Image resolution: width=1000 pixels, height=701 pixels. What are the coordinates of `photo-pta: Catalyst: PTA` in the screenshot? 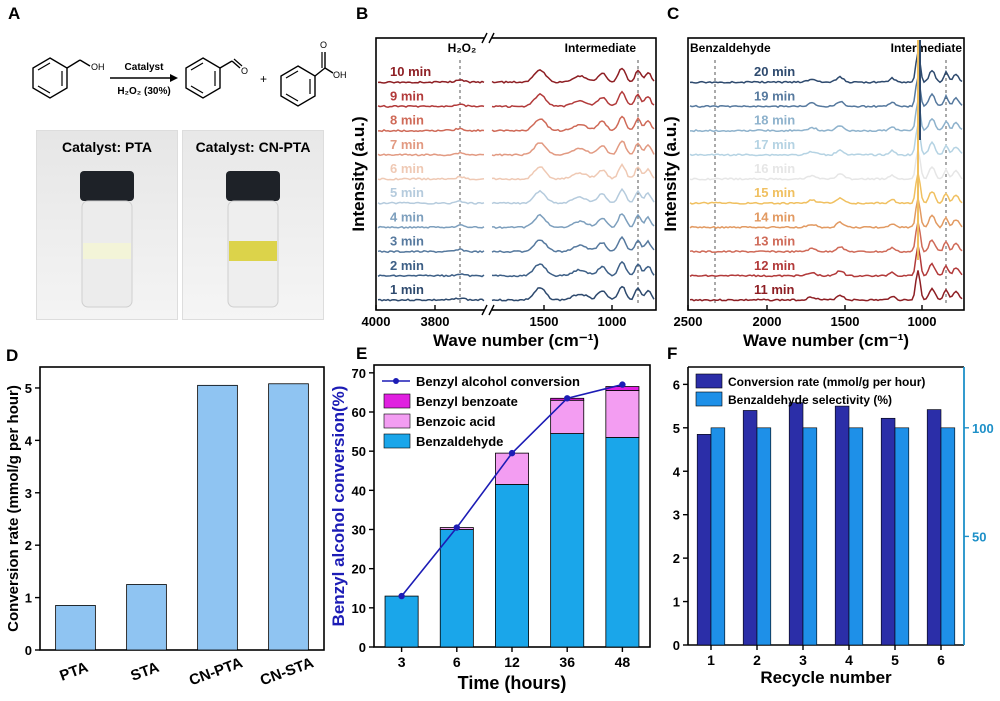 It's located at (107, 225).